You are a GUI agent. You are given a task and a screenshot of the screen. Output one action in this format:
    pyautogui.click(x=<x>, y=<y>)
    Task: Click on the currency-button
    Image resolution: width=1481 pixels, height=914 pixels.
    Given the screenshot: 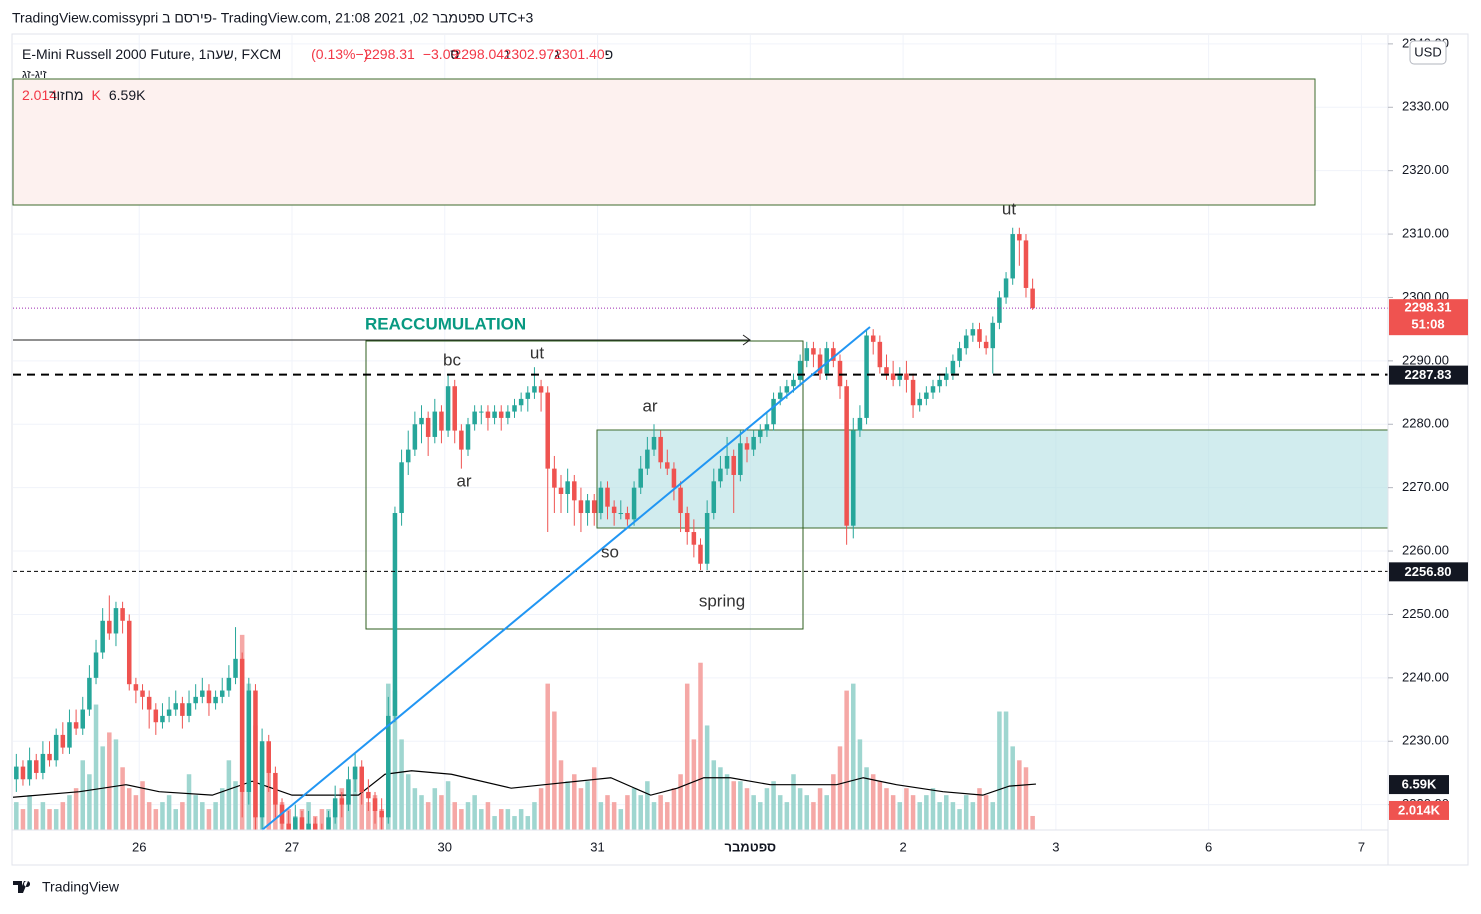 What is the action you would take?
    pyautogui.click(x=1428, y=52)
    